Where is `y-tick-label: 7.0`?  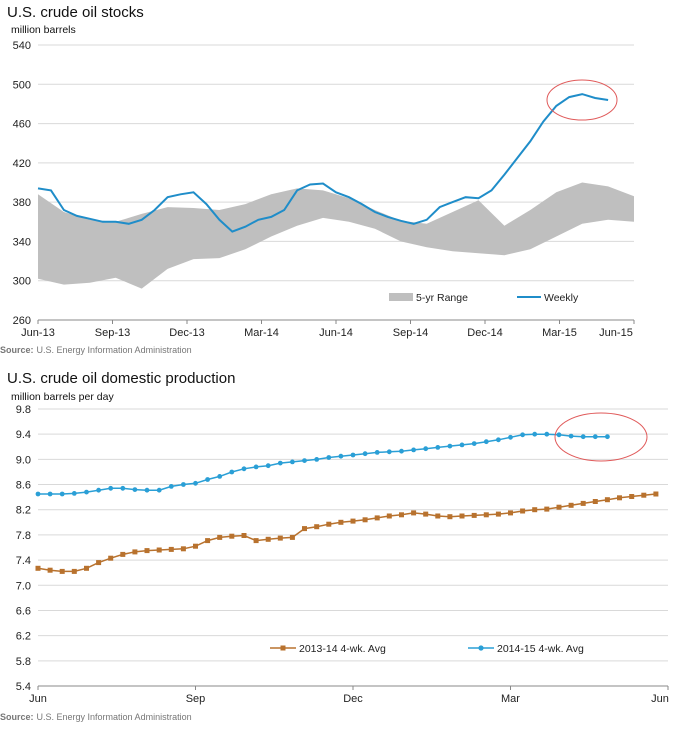
y-tick-label: 7.0 is located at coordinates (23, 586).